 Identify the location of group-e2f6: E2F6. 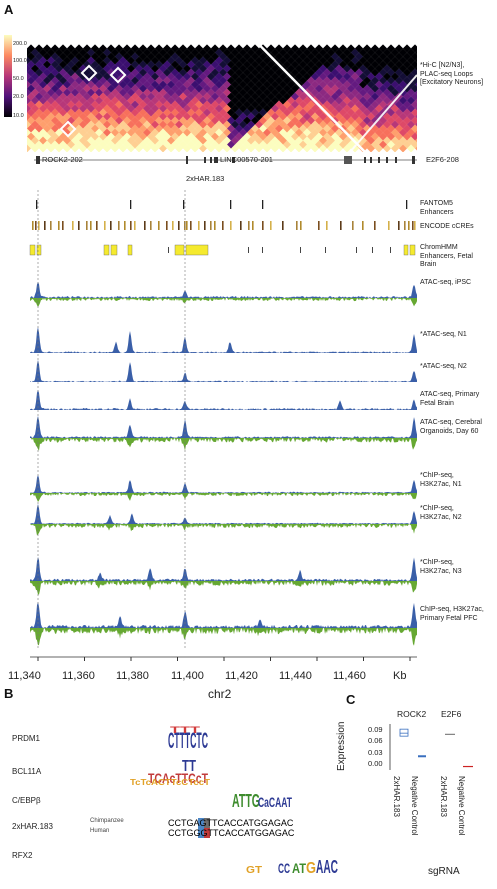
(451, 714).